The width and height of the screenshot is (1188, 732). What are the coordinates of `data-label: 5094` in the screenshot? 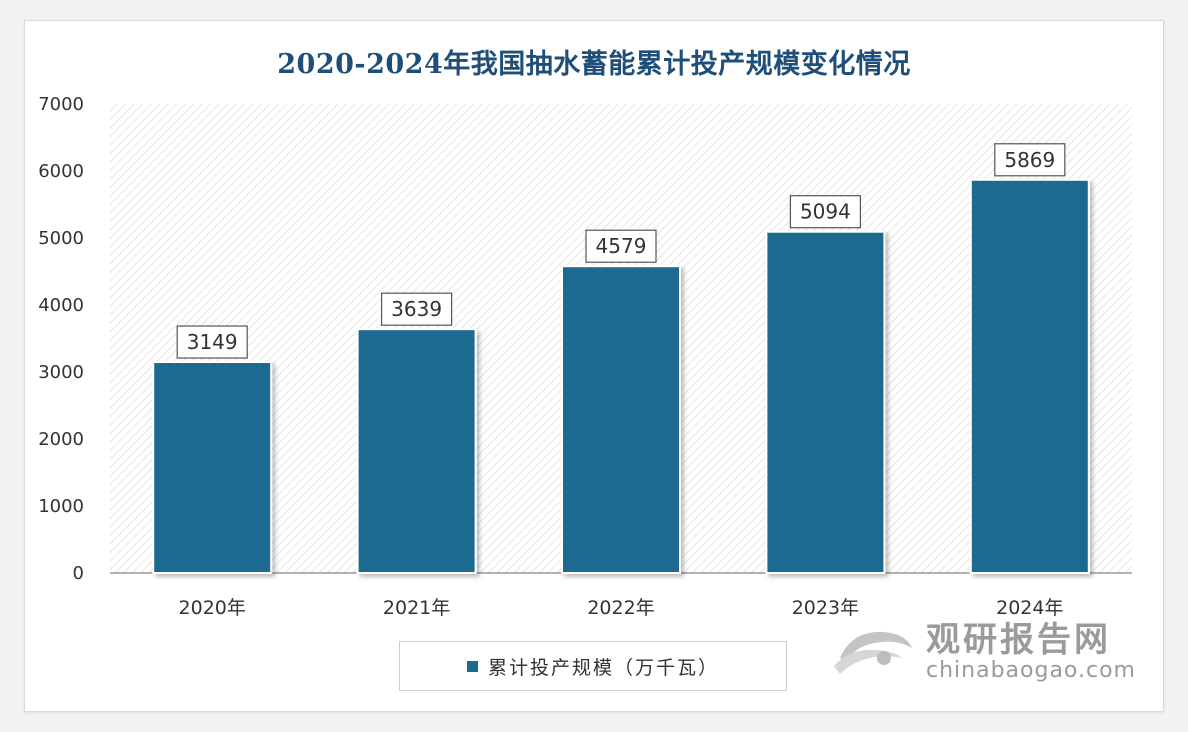 It's located at (825, 212).